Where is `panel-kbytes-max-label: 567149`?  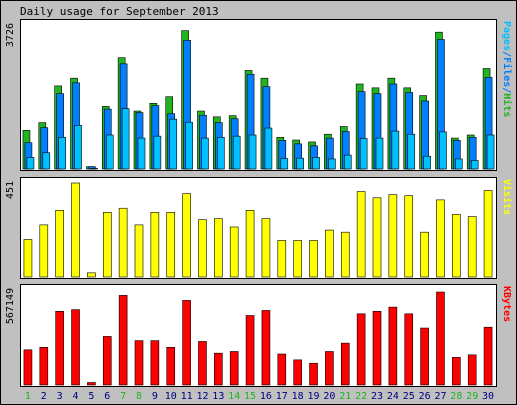
panel-kbytes-max-label: 567149 is located at coordinates (10, 306).